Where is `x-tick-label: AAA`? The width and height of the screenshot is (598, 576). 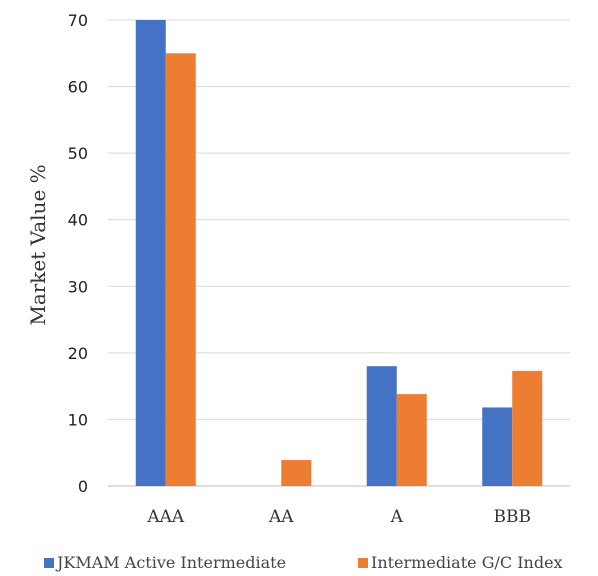
x-tick-label: AAA is located at coordinates (165, 517).